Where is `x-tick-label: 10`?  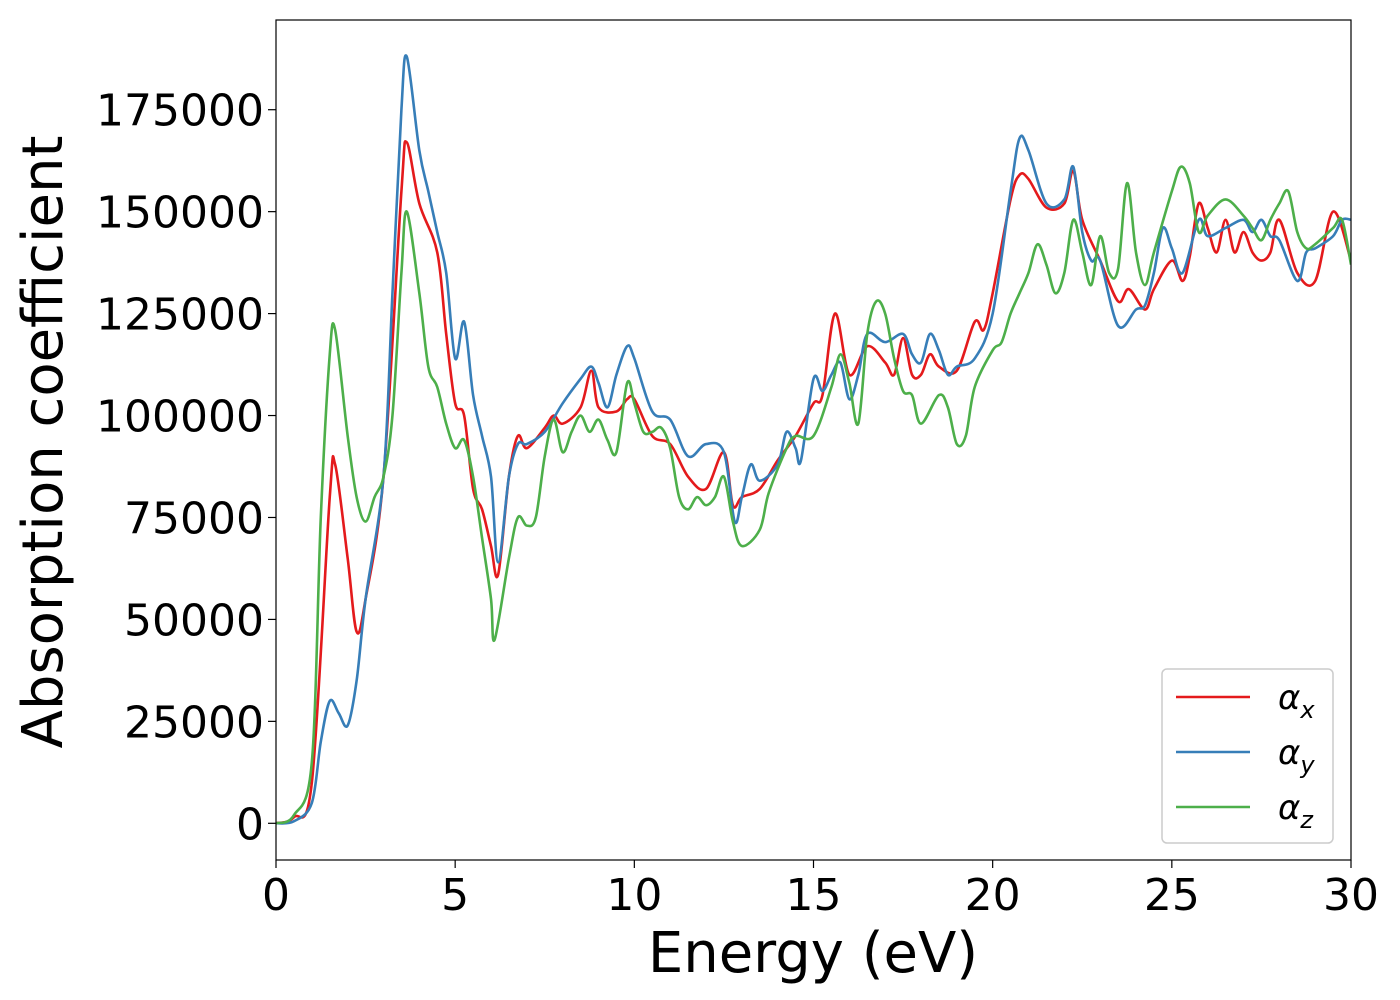 x-tick-label: 10 is located at coordinates (634, 895).